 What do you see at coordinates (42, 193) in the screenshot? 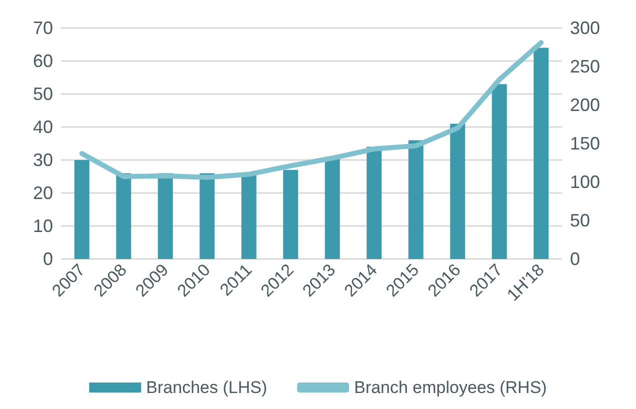
I see `y-tick-label: 20` at bounding box center [42, 193].